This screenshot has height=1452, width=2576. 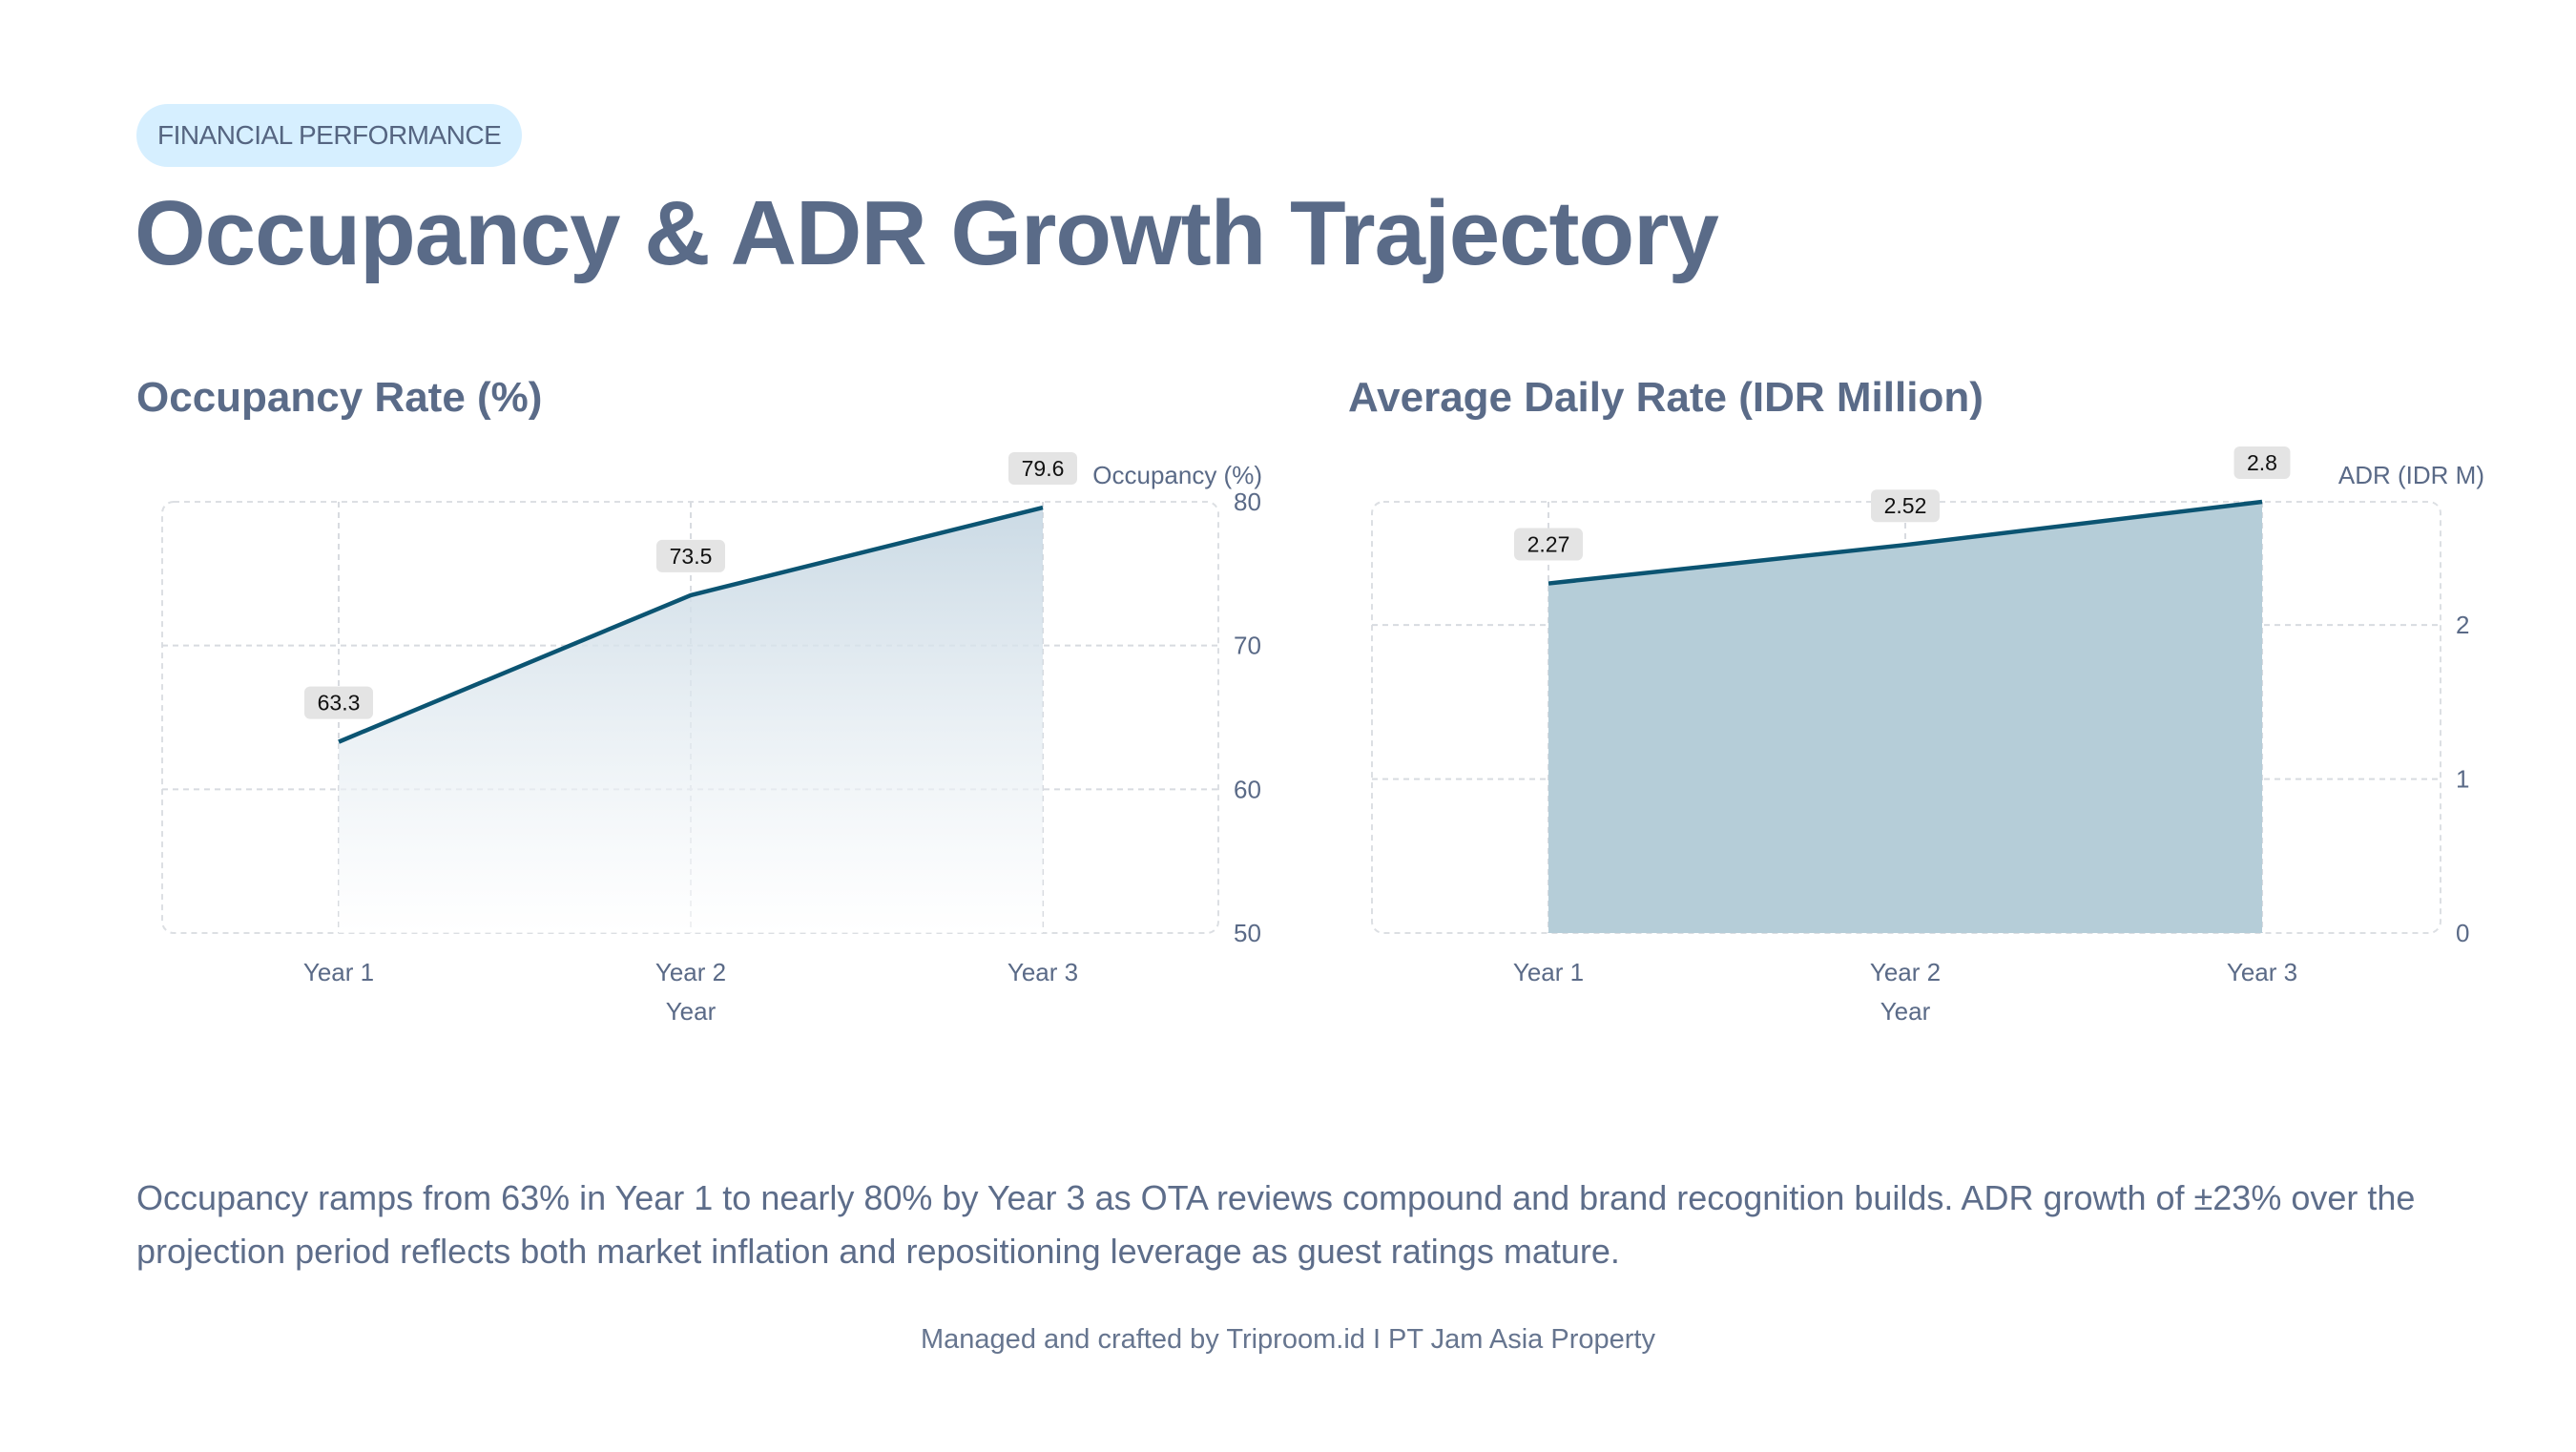 What do you see at coordinates (691, 625) in the screenshot?
I see `occupancy-series-line` at bounding box center [691, 625].